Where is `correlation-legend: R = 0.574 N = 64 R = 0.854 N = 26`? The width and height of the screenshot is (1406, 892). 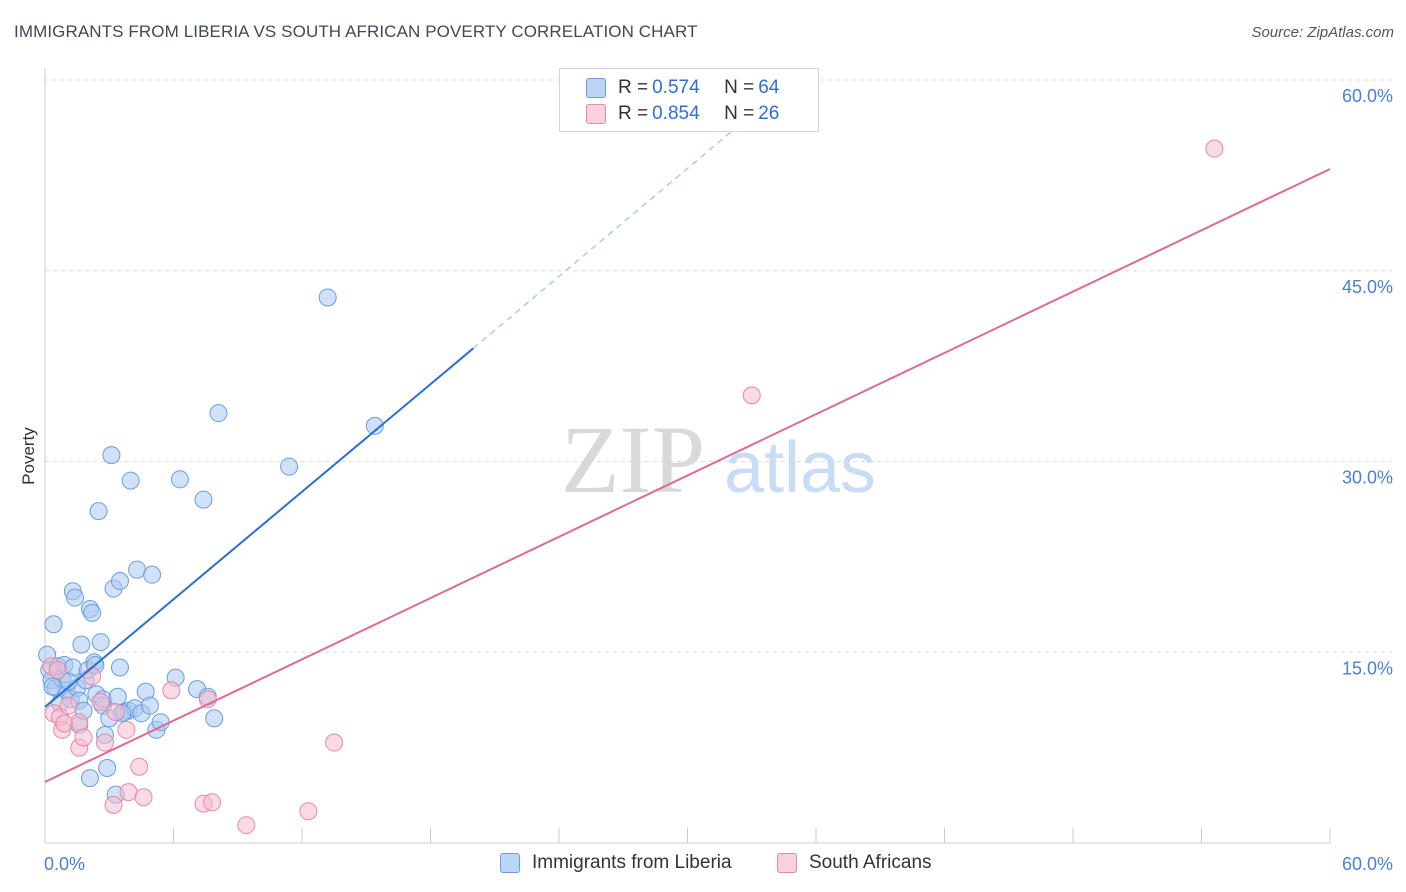 correlation-legend: R = 0.574 N = 64 R = 0.854 N = 26 is located at coordinates (689, 100).